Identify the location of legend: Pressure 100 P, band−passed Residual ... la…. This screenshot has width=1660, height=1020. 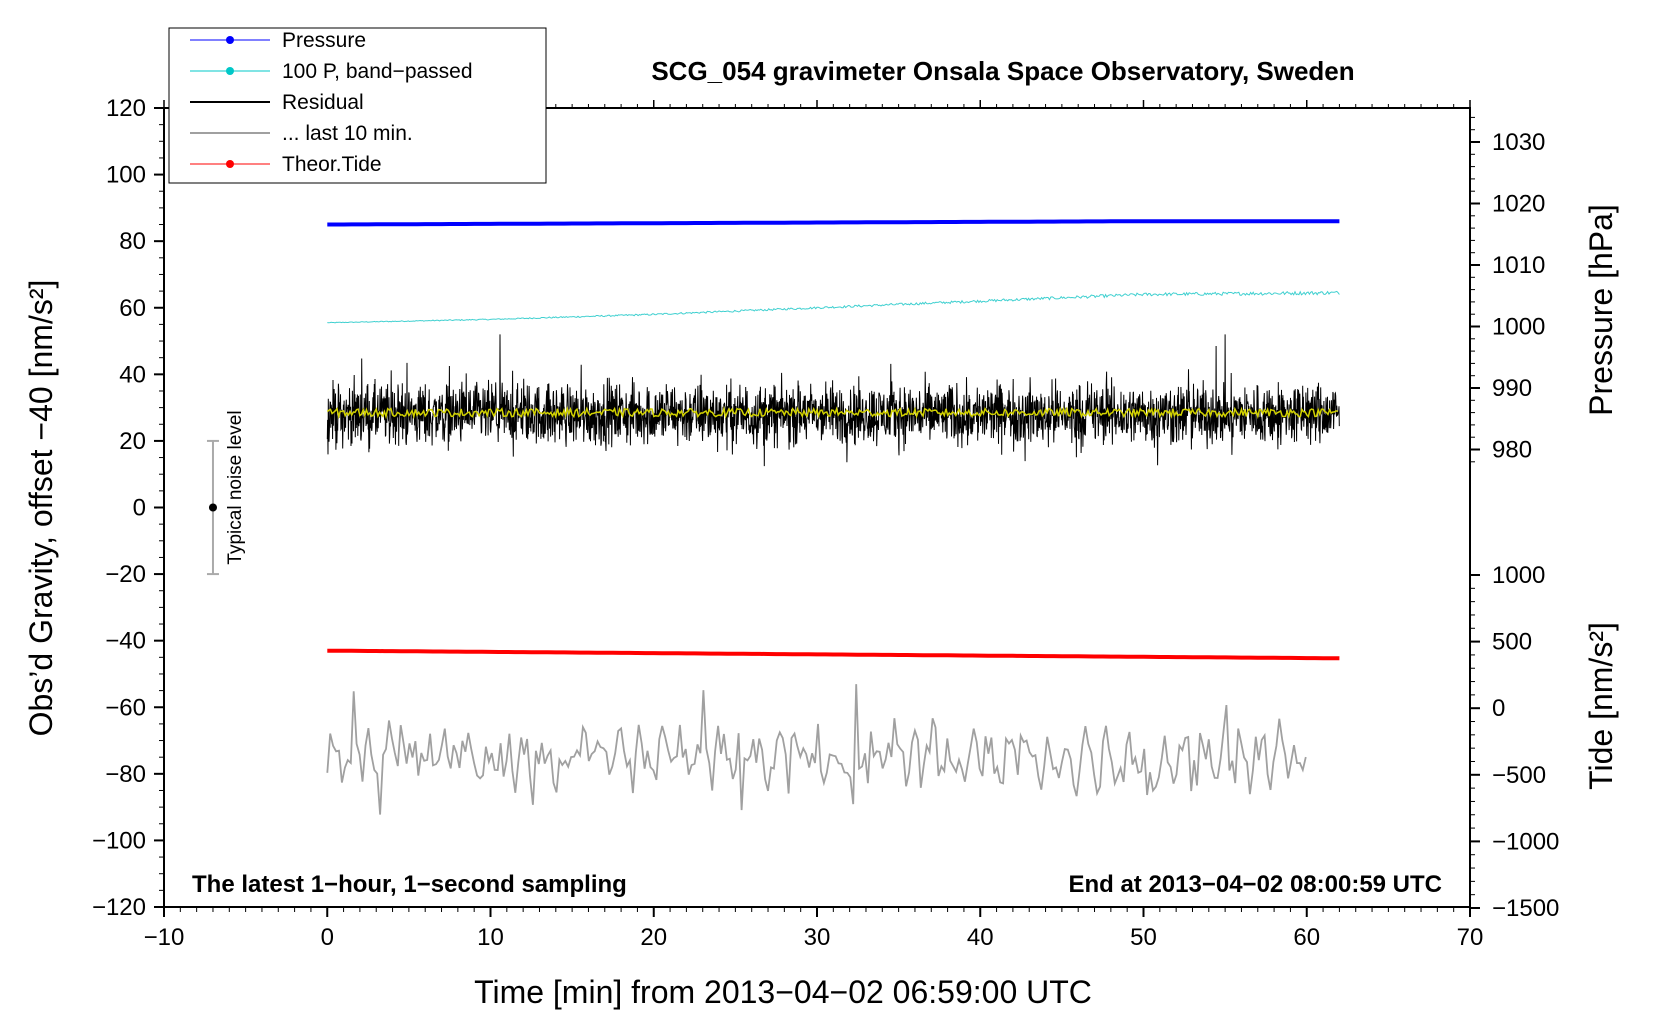
(357, 105).